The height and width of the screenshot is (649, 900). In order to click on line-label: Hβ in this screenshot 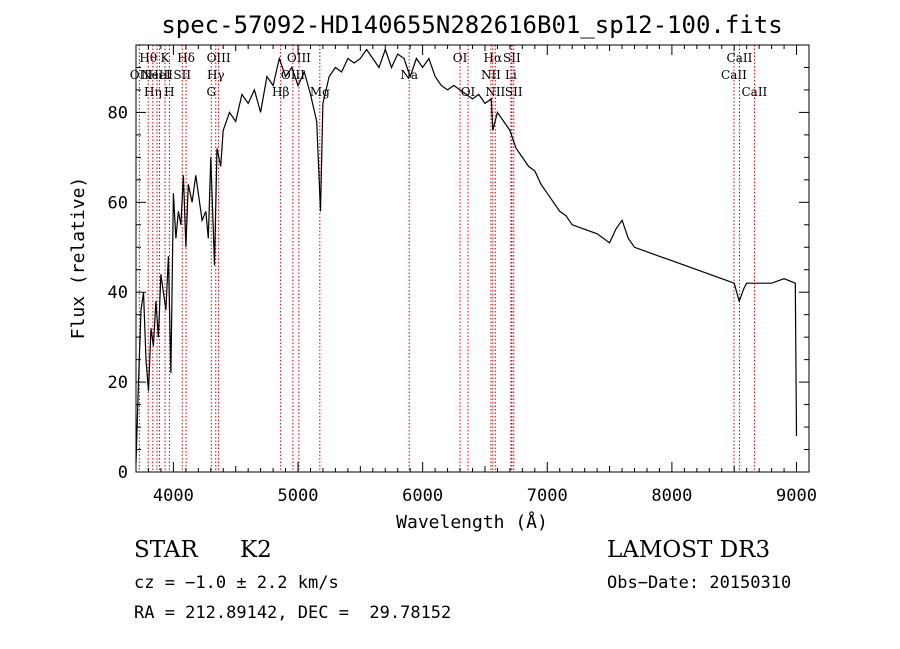, I will do `click(280, 92)`.